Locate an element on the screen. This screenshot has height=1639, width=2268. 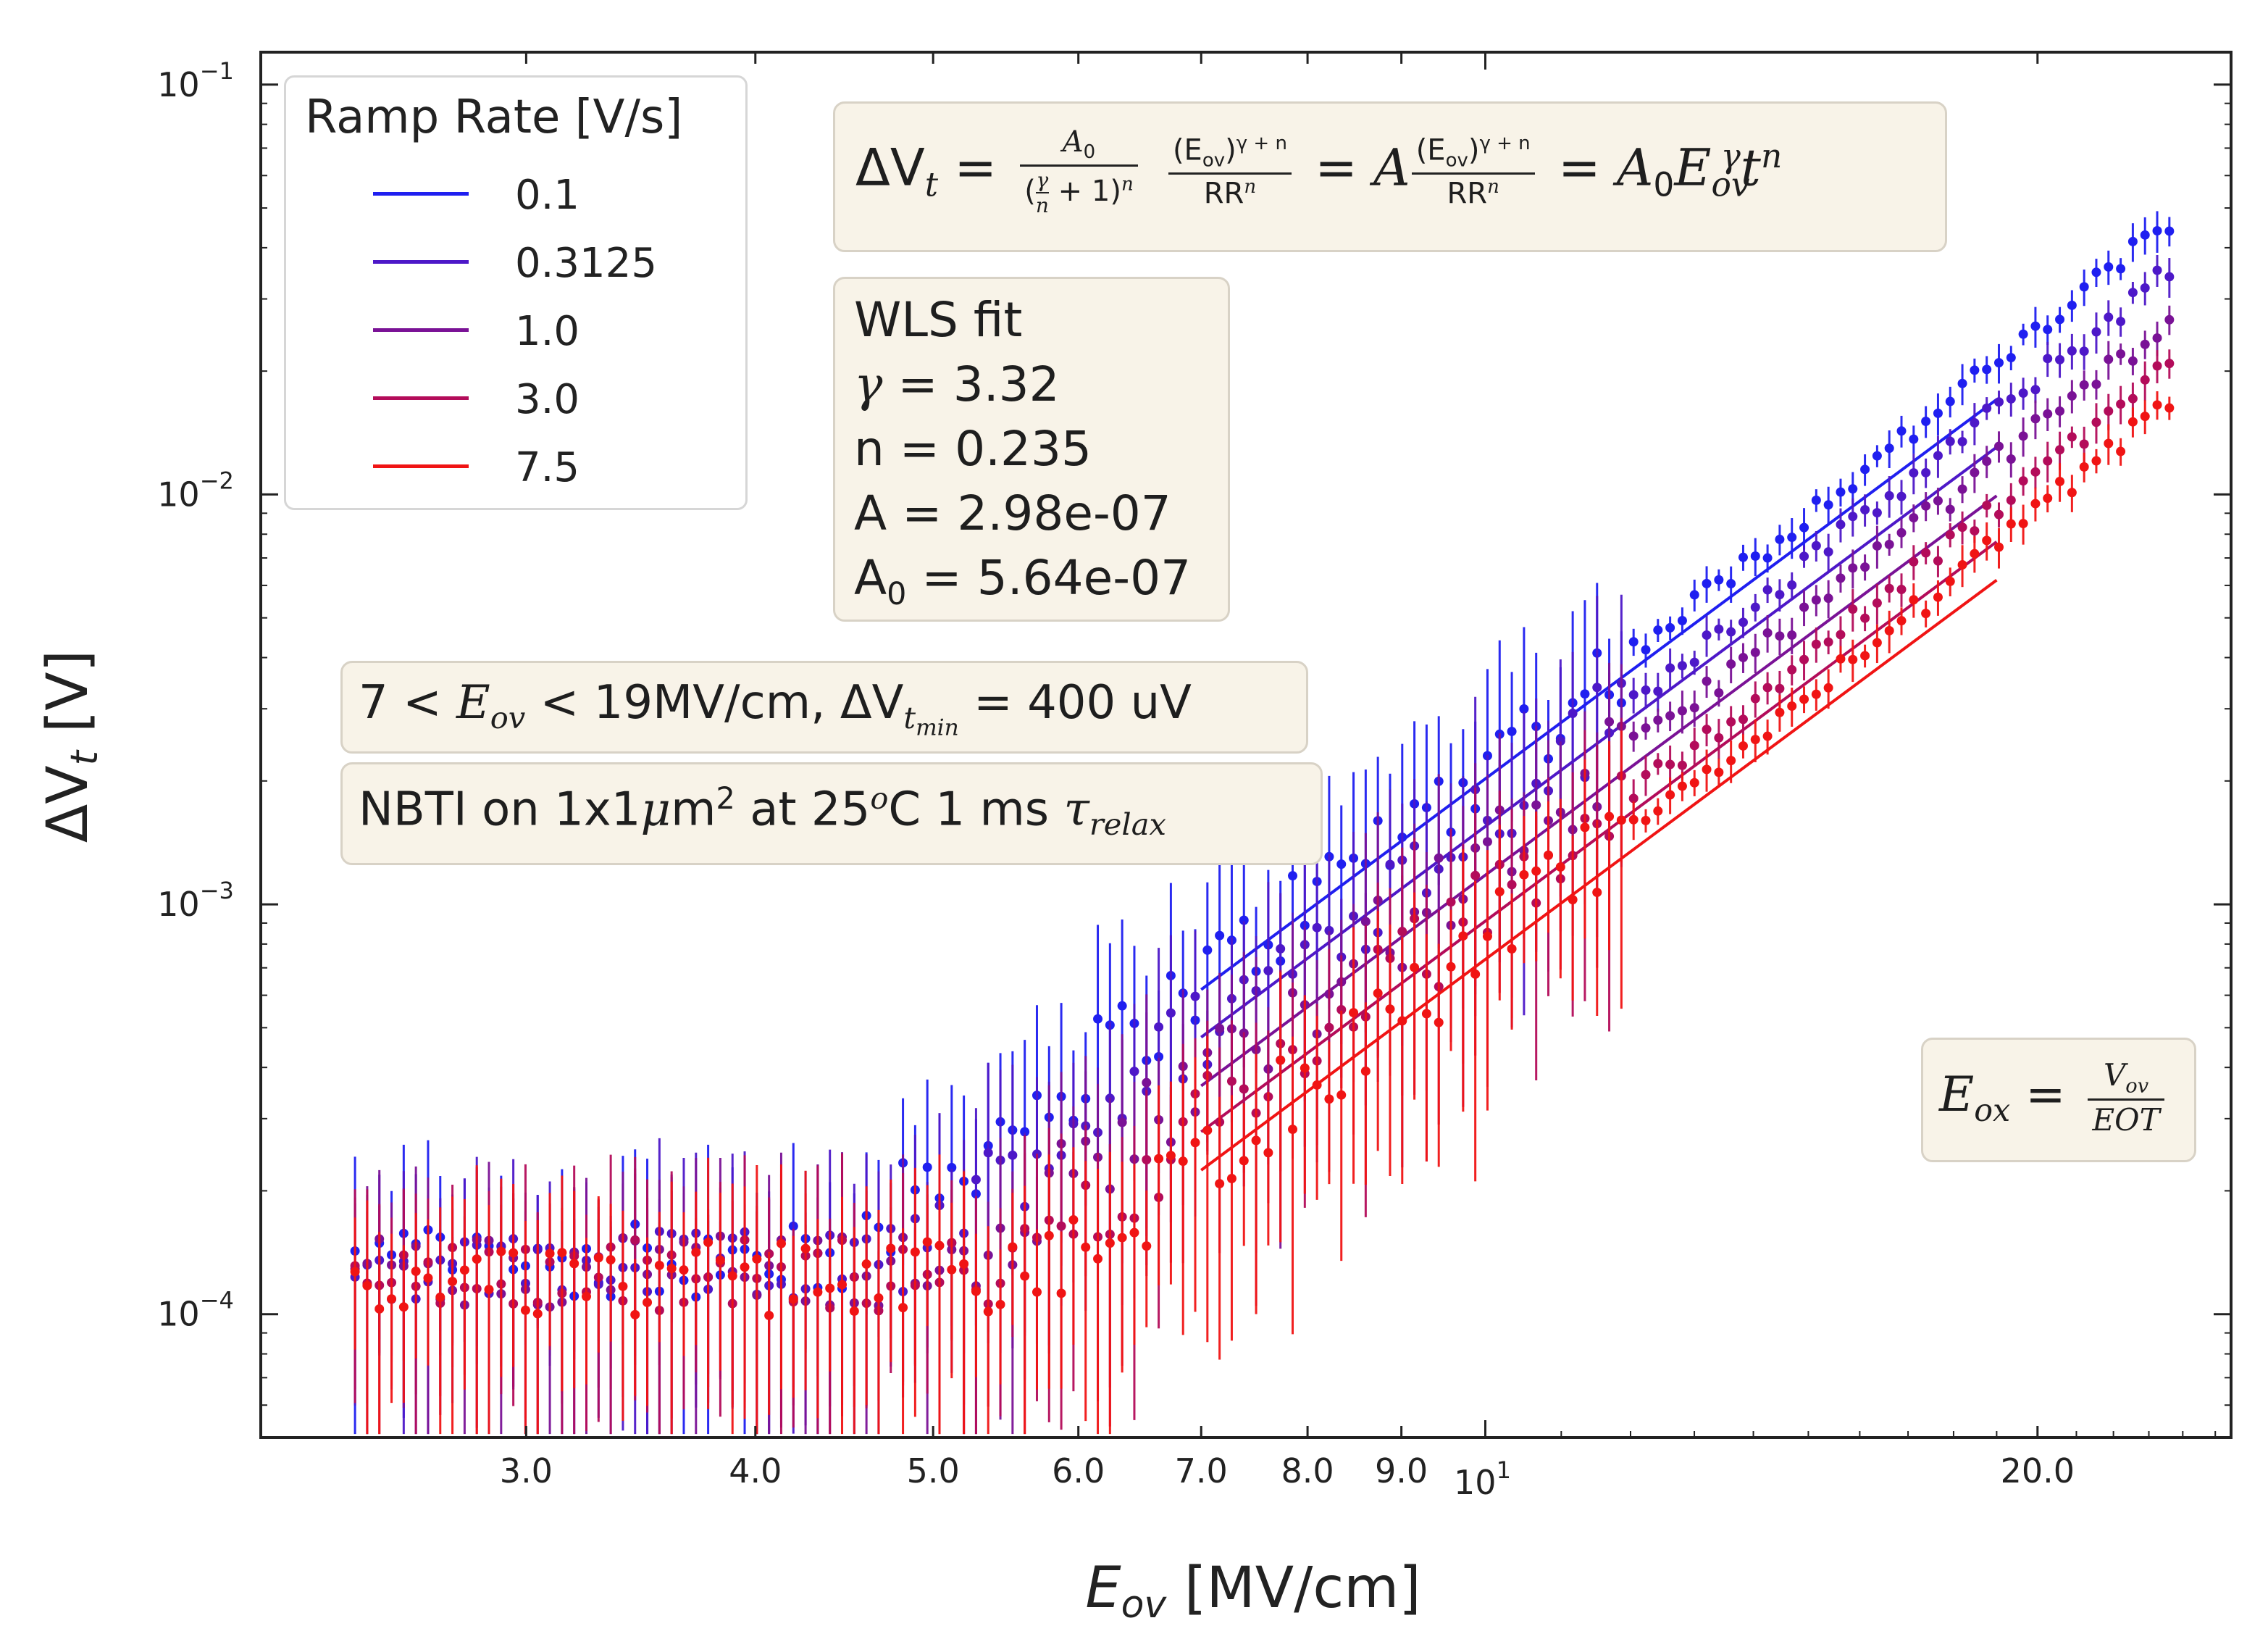
eq-rhs-a: A is located at coordinates (1635, 168).